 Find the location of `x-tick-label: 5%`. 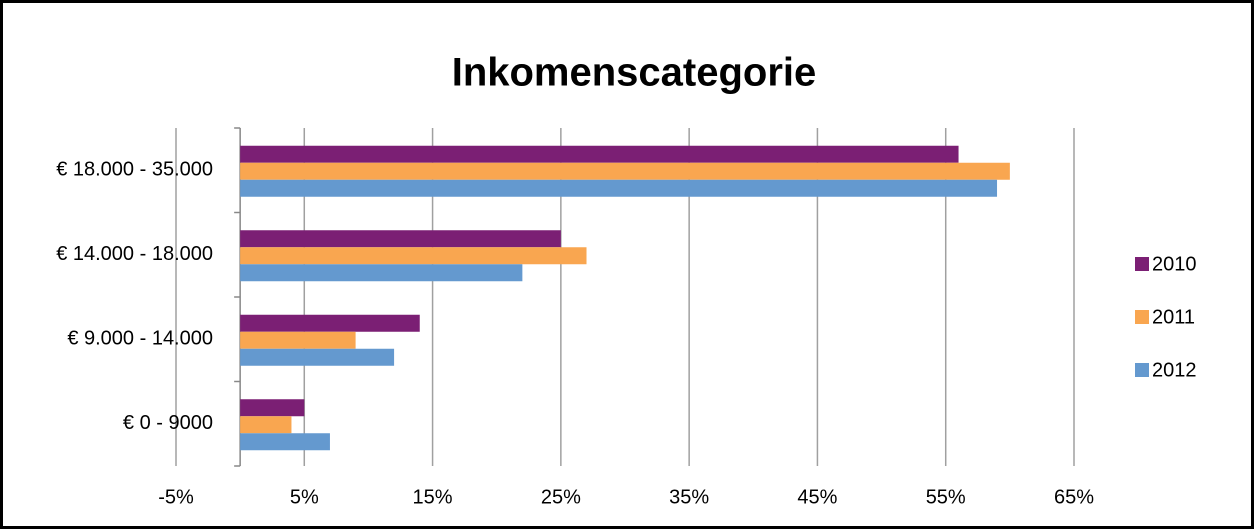

x-tick-label: 5% is located at coordinates (304, 497).